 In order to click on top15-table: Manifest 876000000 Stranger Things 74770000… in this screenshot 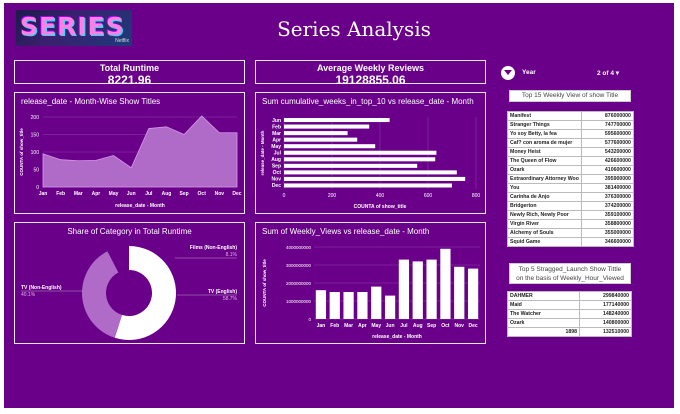, I will do `click(570, 179)`.